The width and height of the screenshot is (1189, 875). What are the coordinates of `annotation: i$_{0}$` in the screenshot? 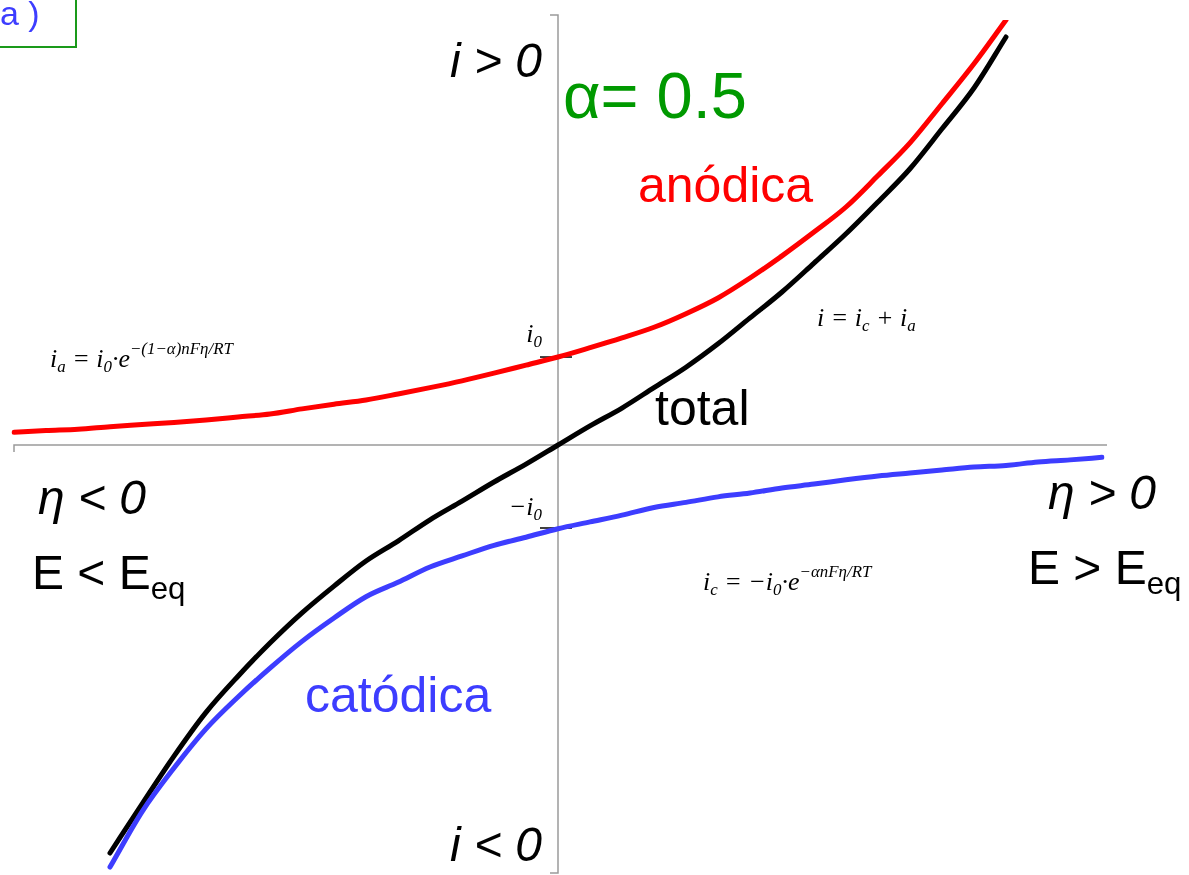 It's located at (534, 335).